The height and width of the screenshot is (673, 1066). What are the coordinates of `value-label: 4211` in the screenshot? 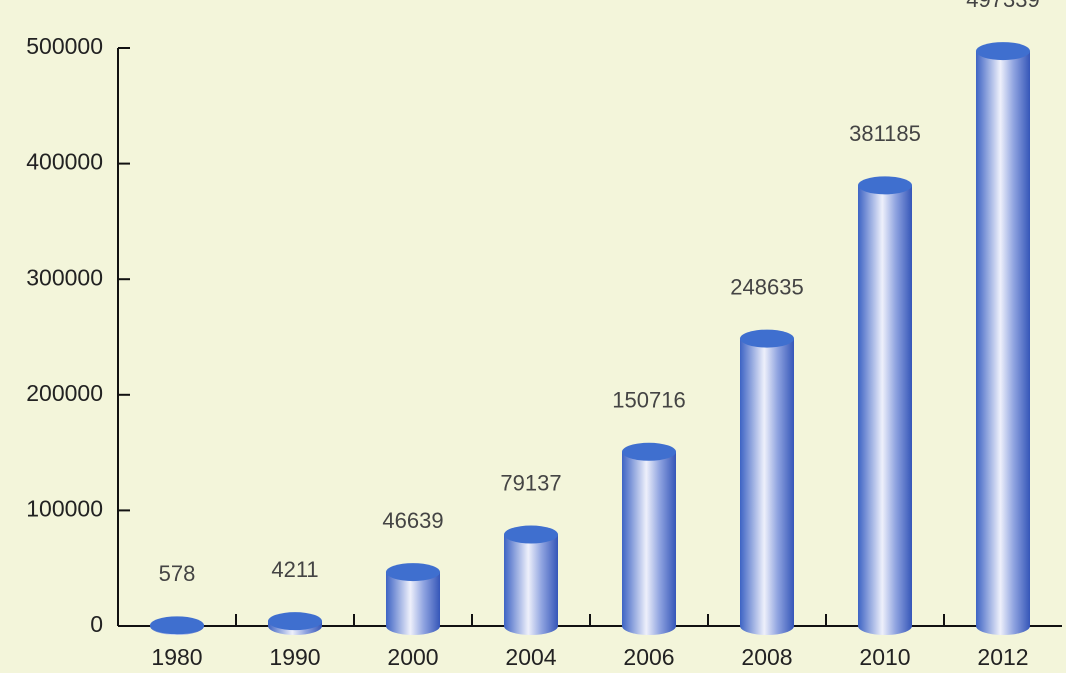 It's located at (294, 569).